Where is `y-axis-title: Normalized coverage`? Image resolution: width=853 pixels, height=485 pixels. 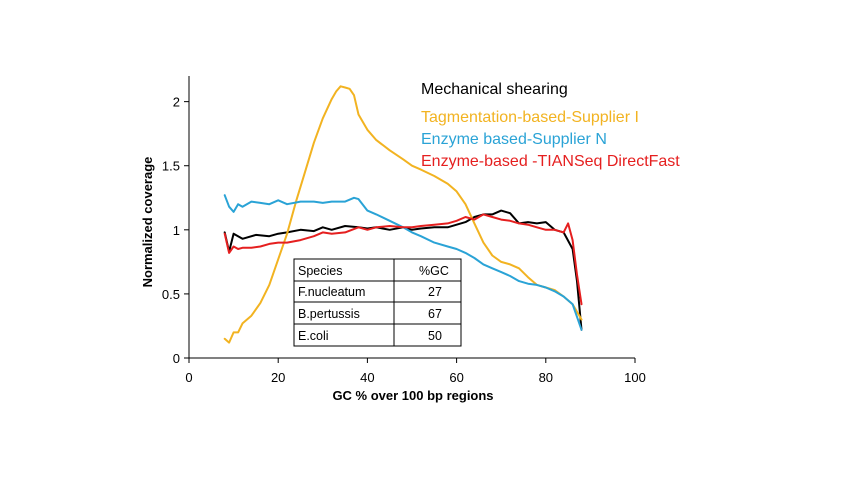
y-axis-title: Normalized coverage is located at coordinates (147, 222).